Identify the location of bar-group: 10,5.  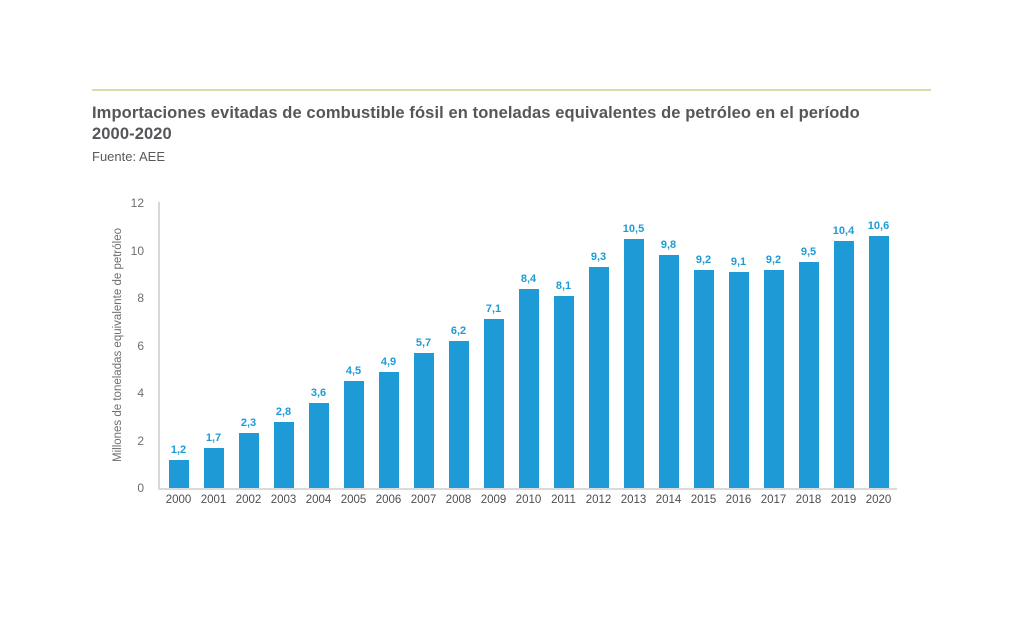
(633, 345).